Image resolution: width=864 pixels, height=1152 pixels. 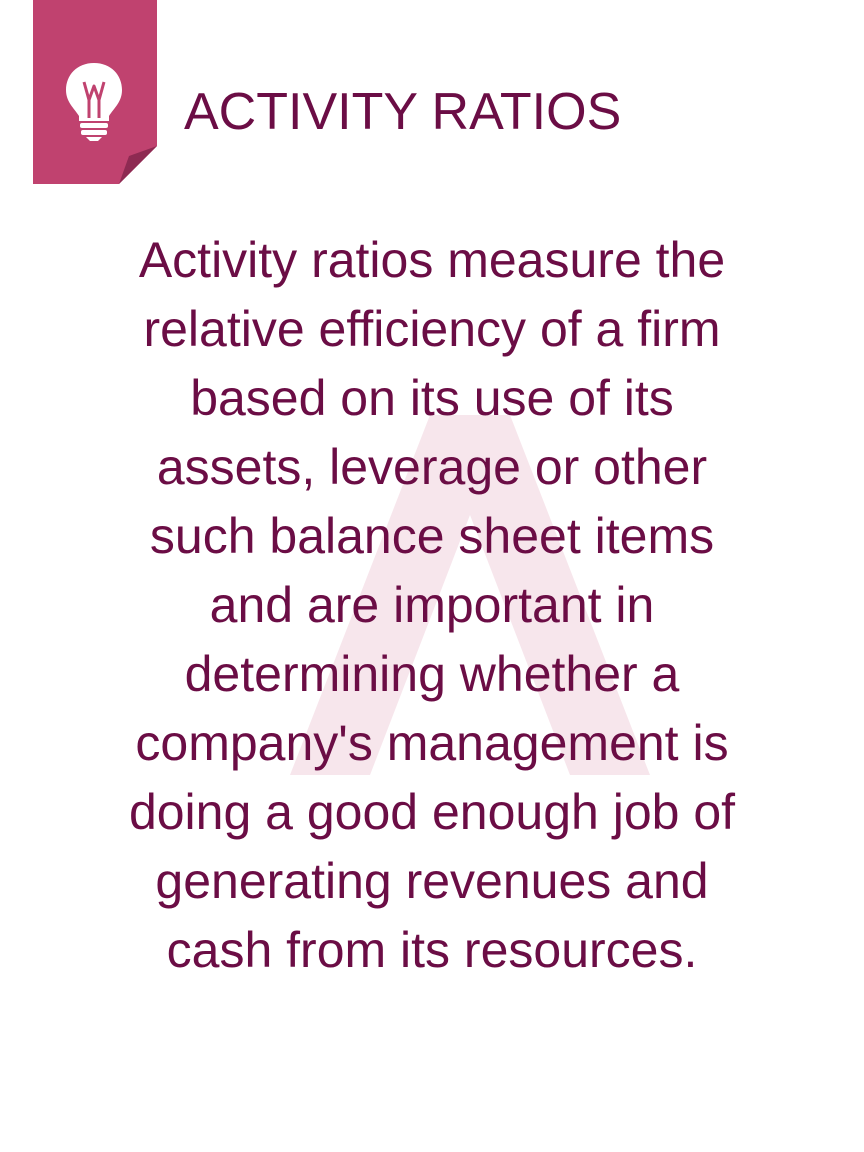 I want to click on body-line: and are important in, so click(x=432, y=605).